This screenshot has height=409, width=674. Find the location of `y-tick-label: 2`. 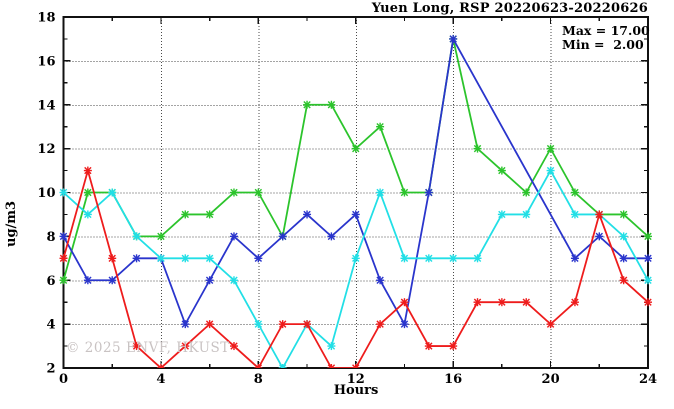

y-tick-label: 2 is located at coordinates (50, 369).